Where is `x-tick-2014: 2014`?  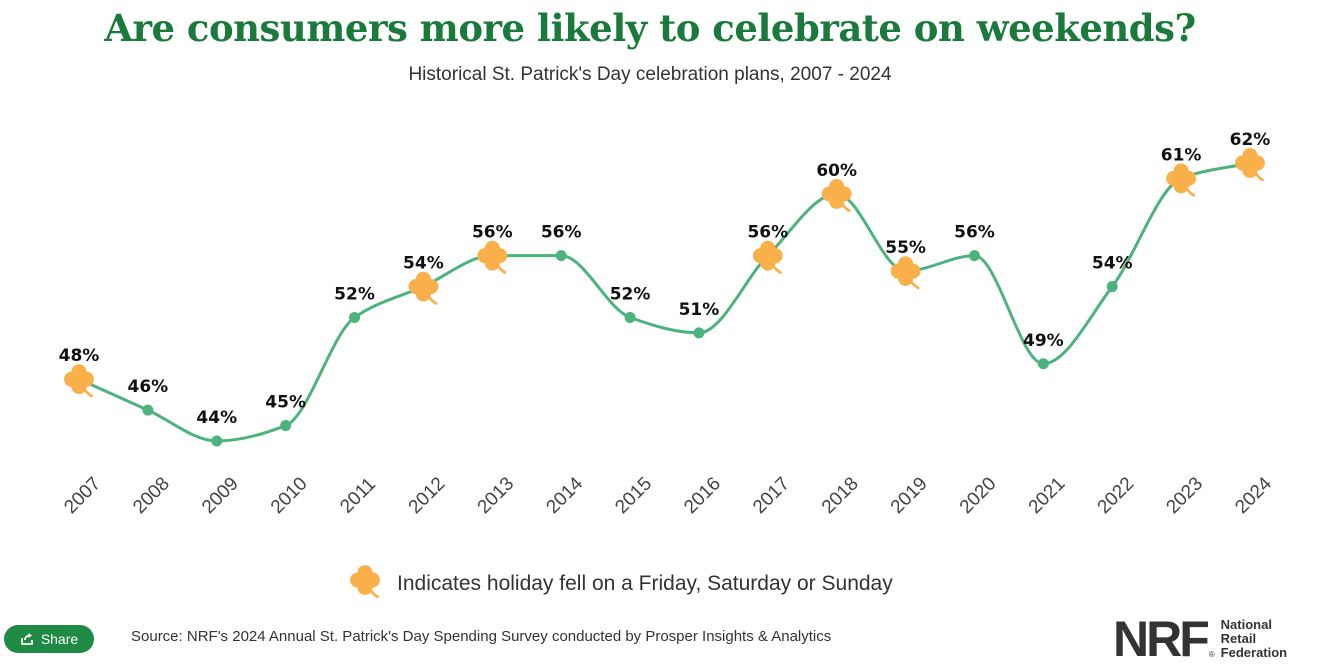 x-tick-2014: 2014 is located at coordinates (564, 495).